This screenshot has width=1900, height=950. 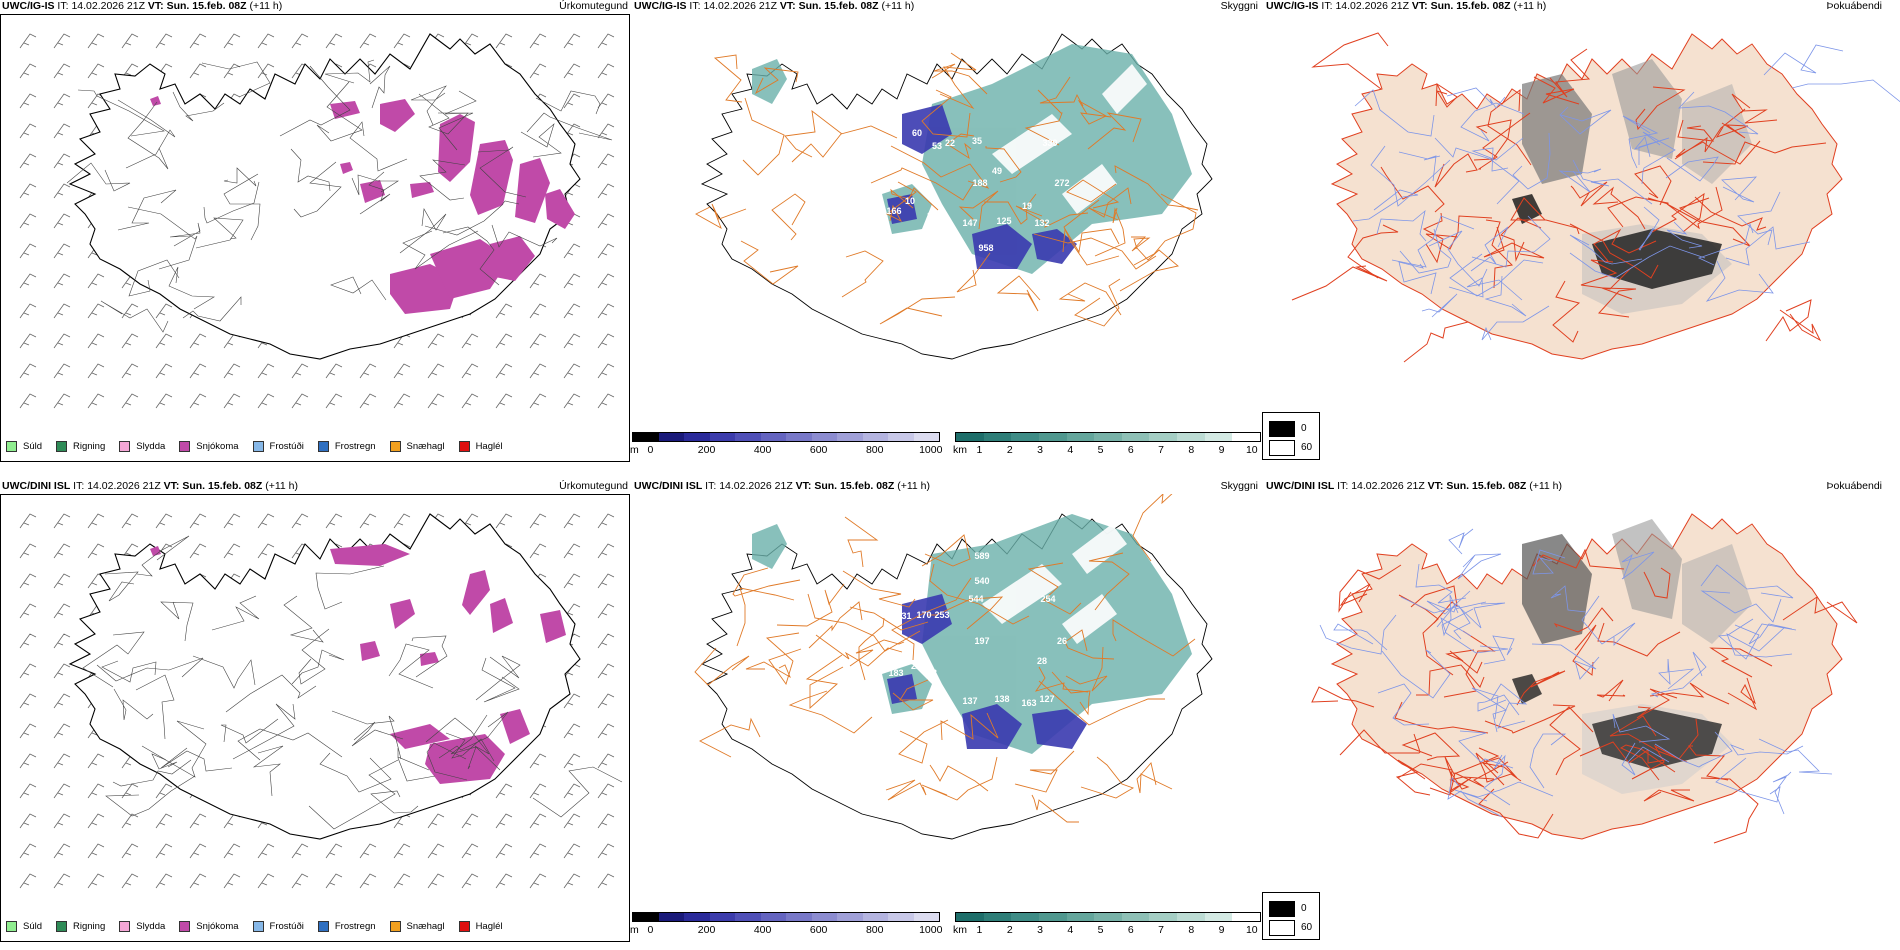 What do you see at coordinates (1304, 908) in the screenshot?
I see `fog-legend-min: 0` at bounding box center [1304, 908].